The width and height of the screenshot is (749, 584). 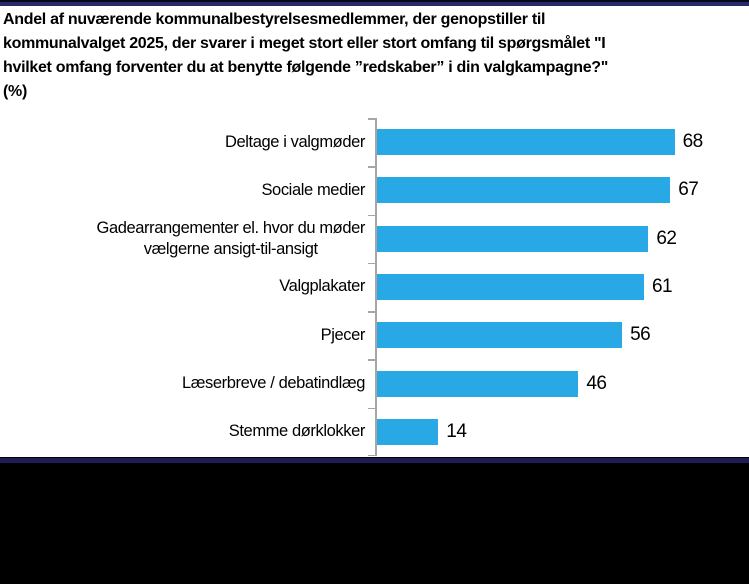 What do you see at coordinates (187, 287) in the screenshot?
I see `category-label: Valgplakater` at bounding box center [187, 287].